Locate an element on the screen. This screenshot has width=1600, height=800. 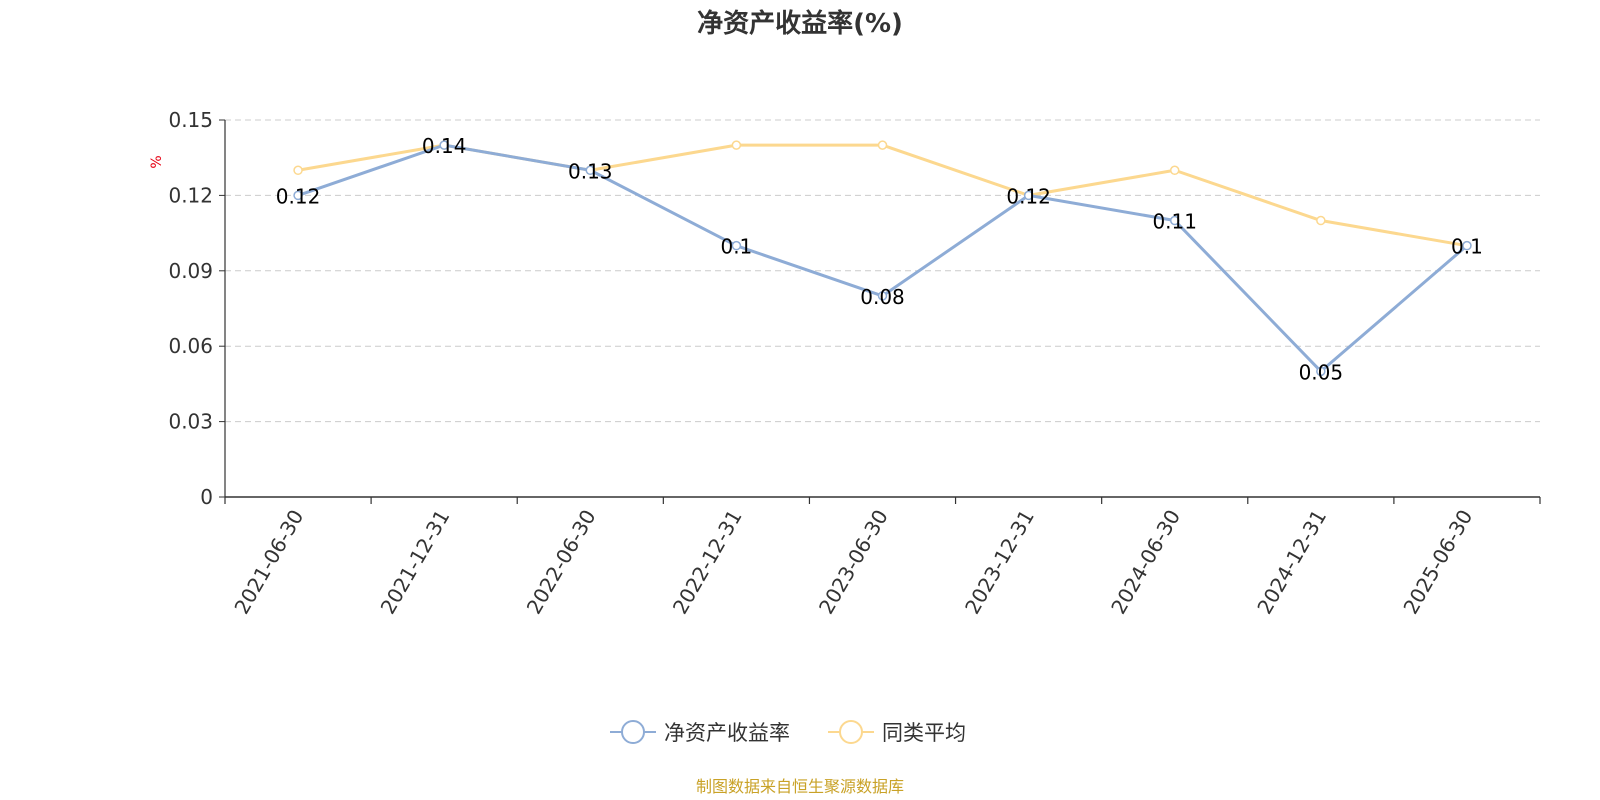
x-tick-label: 2025-06-30 is located at coordinates (1437, 562).